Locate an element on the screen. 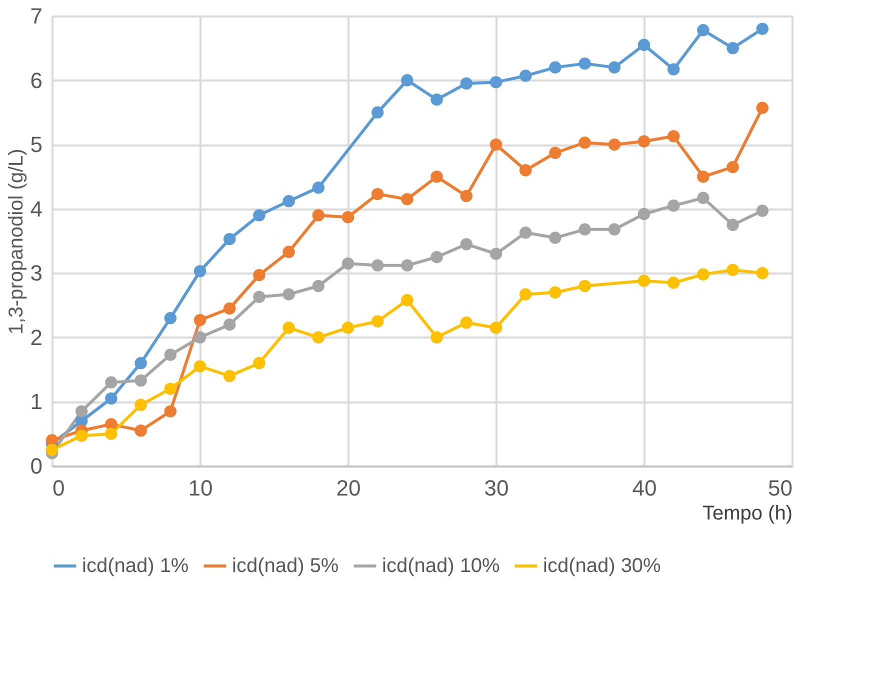 The width and height of the screenshot is (881, 688). x-tick-label: 40 is located at coordinates (644, 488).